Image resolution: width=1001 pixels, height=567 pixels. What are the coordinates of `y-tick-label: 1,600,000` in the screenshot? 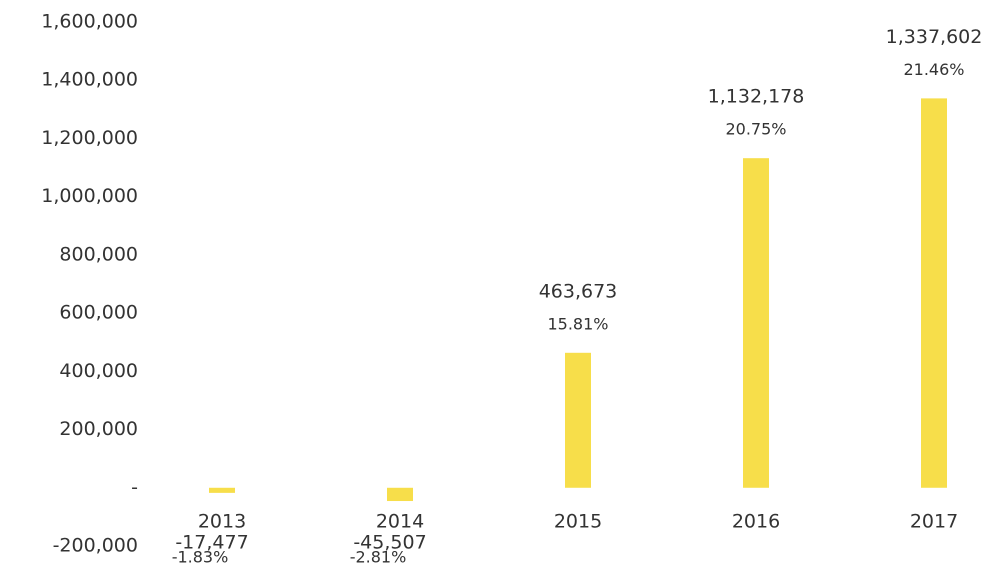 It's located at (89, 22).